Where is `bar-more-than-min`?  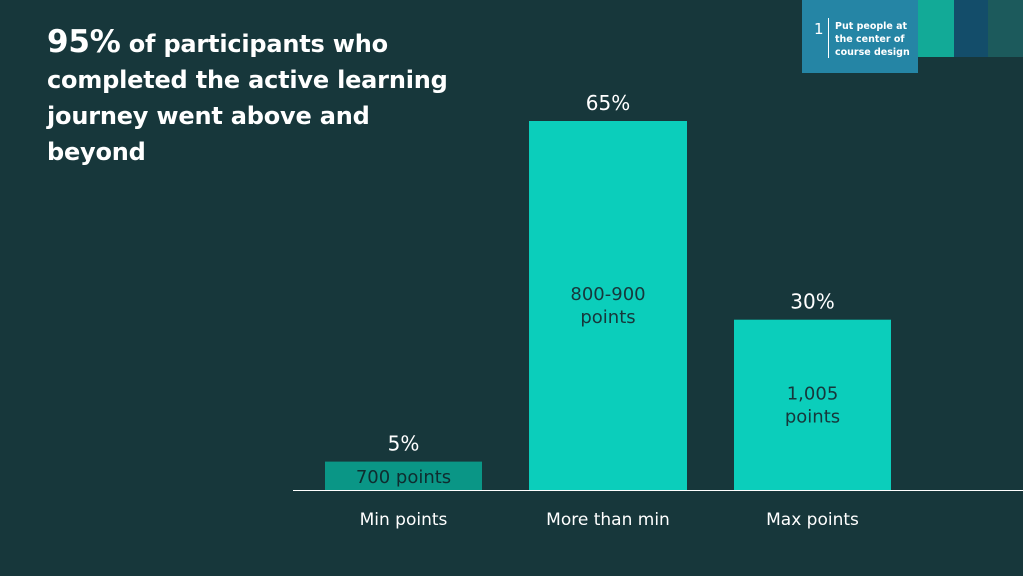
bar-more-than-min is located at coordinates (608, 305).